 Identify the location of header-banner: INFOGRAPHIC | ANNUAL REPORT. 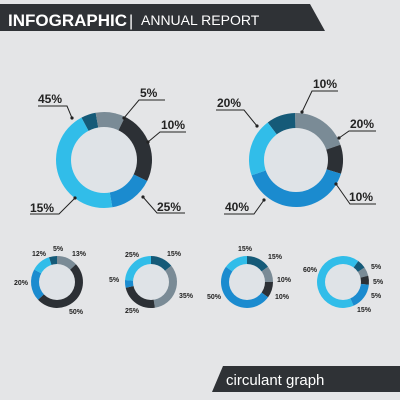
(162, 17).